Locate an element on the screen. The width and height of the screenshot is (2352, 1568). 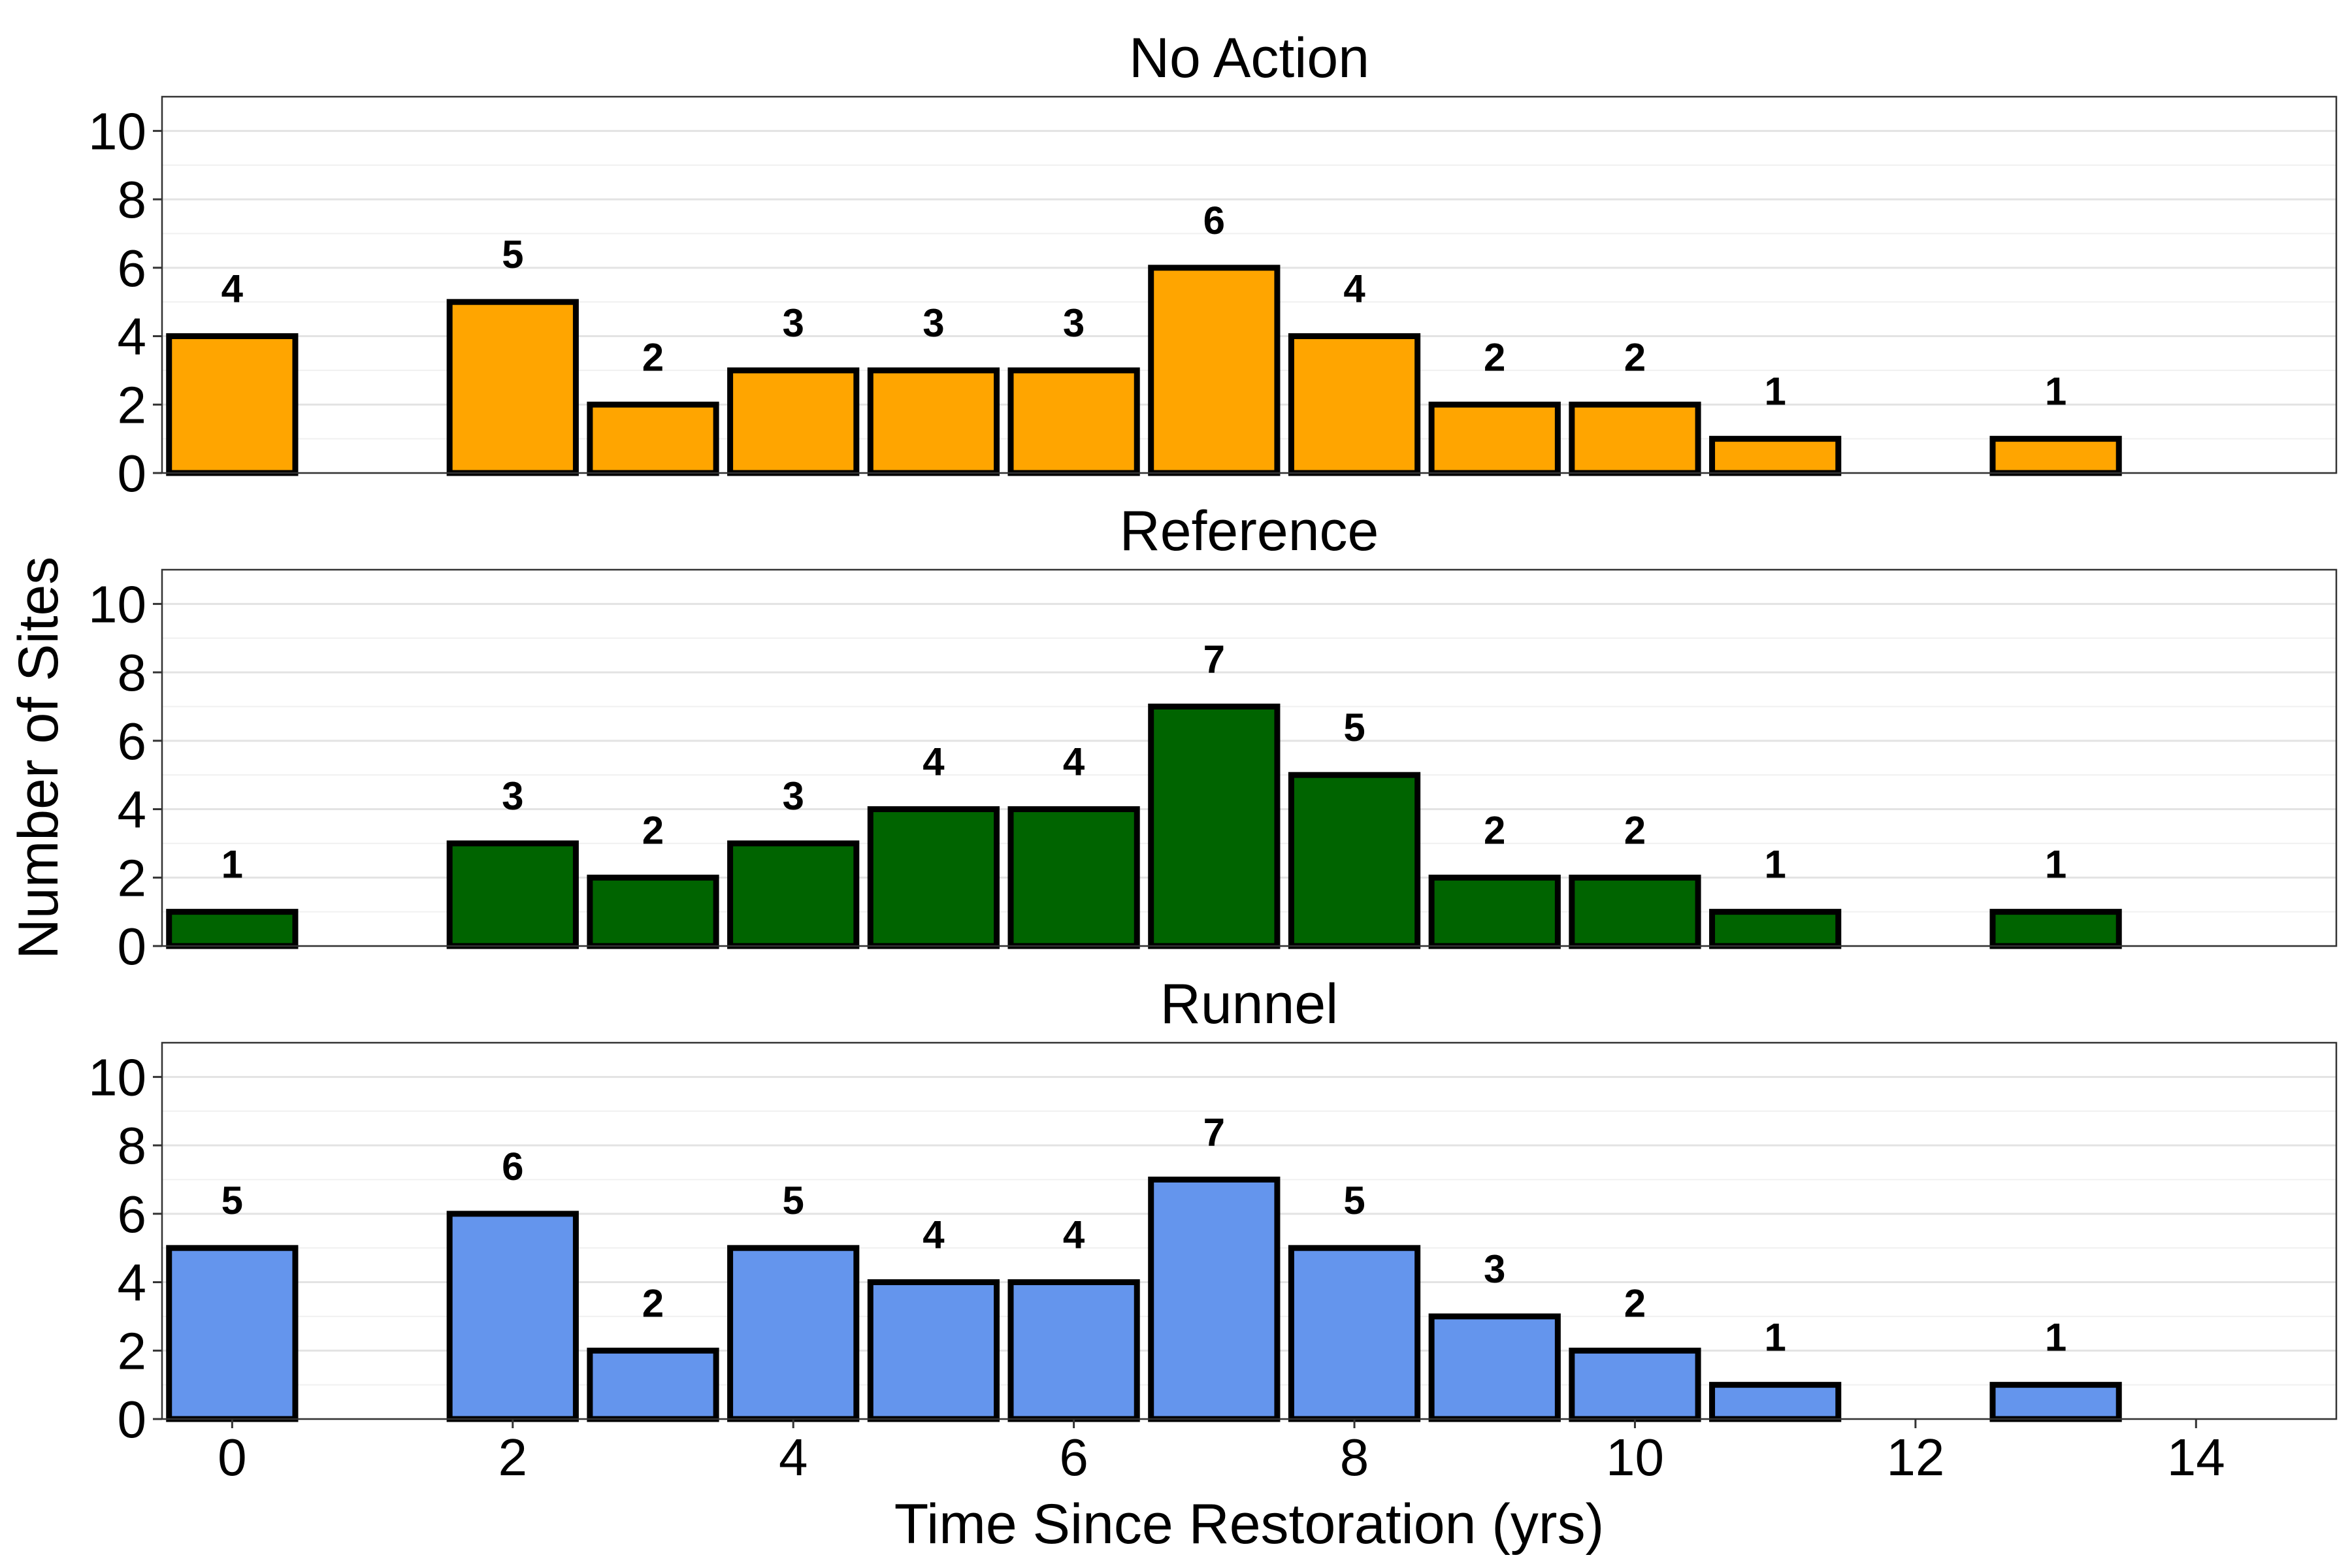
x-tick-label: 6 is located at coordinates (1073, 1457).